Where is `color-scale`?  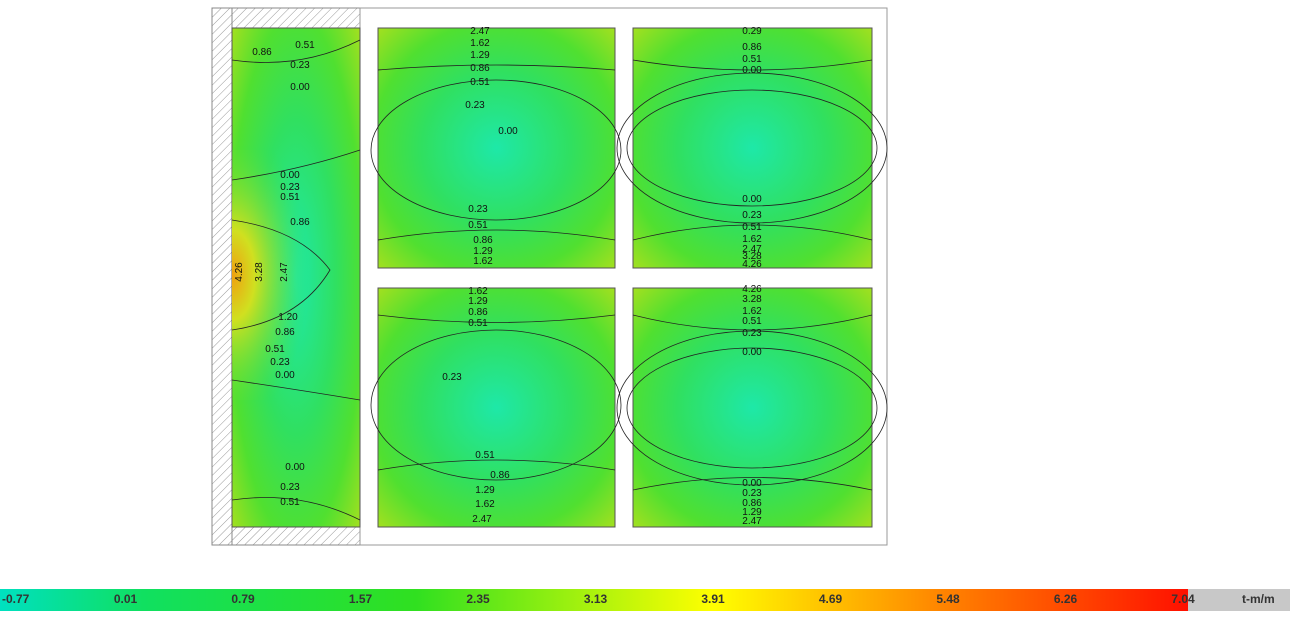 color-scale is located at coordinates (594, 600).